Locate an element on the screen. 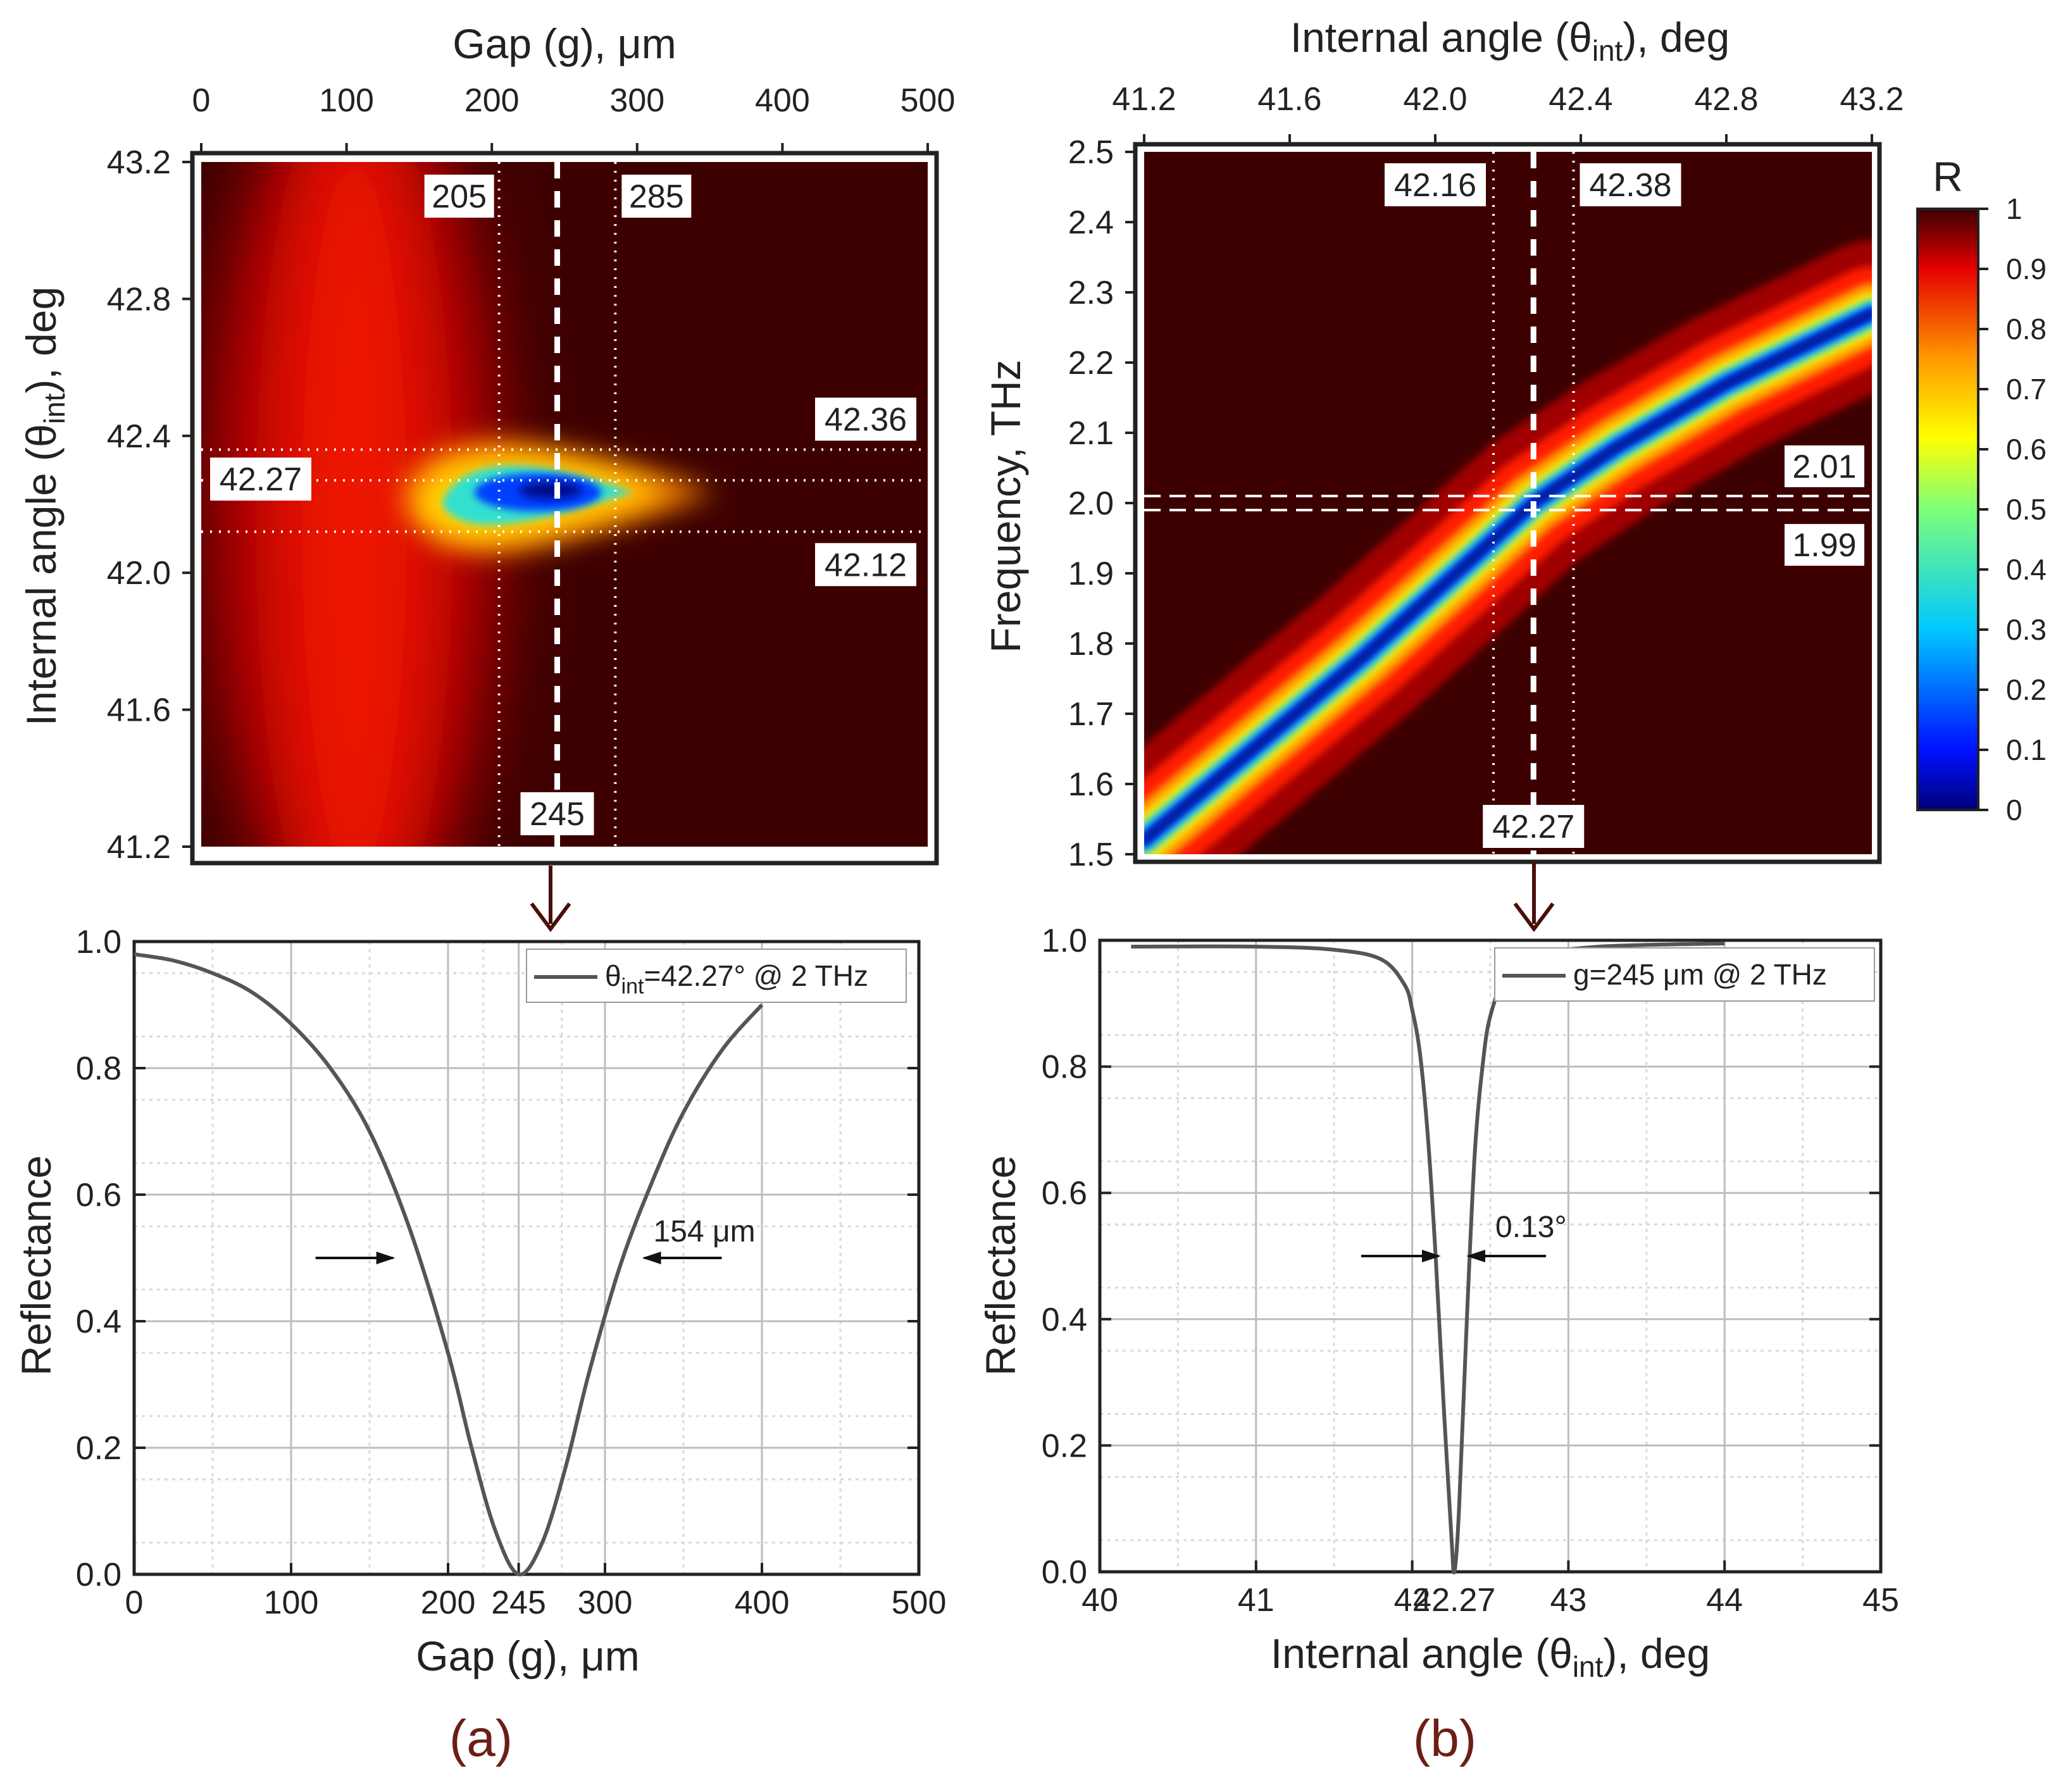 The height and width of the screenshot is (1792, 2063). line-plot-b-ytick-label: 0.8 is located at coordinates (1064, 1067).